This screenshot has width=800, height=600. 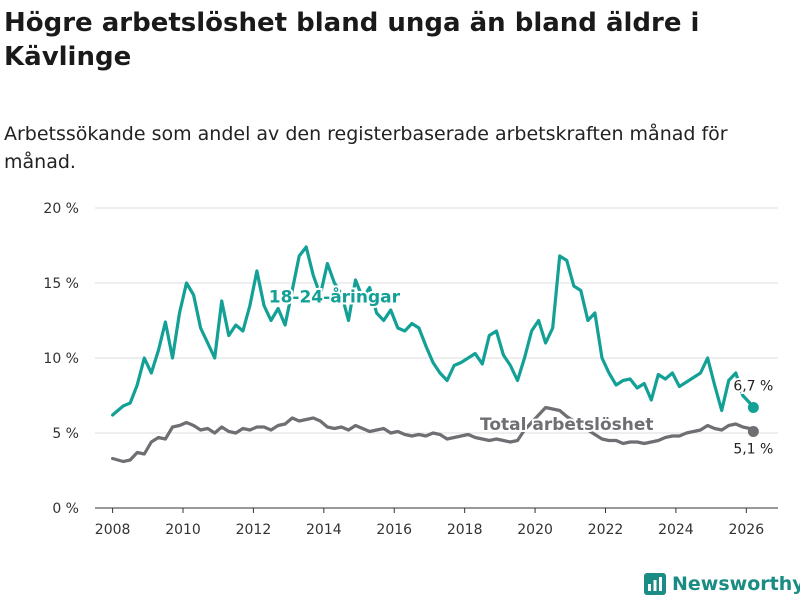 I want to click on brand-name: Newsworthy, so click(x=736, y=584).